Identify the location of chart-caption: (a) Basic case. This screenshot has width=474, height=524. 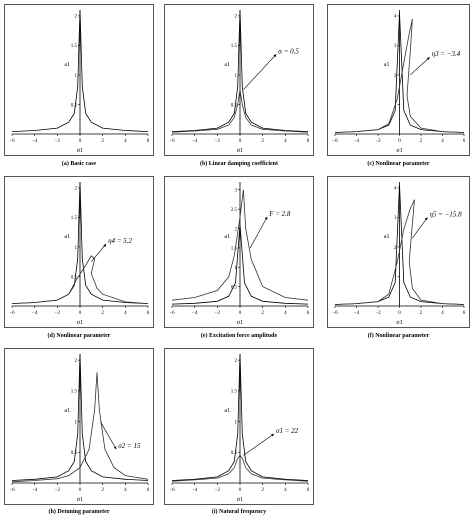
(79, 164).